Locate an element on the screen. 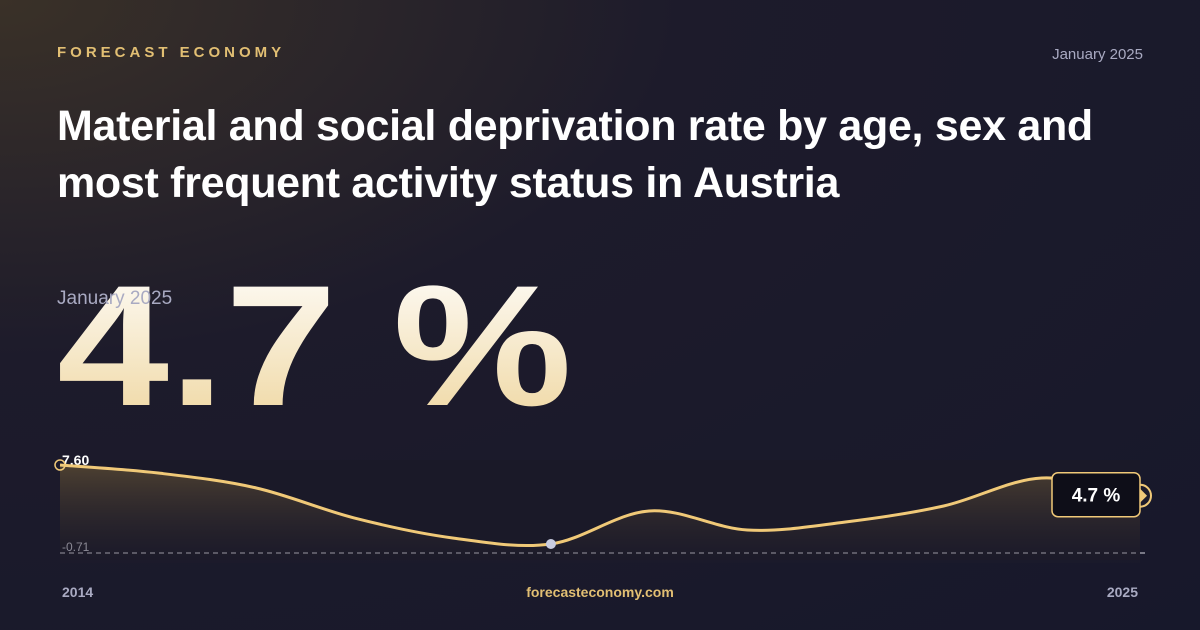  headline-value: 4.7 % is located at coordinates (314, 346).